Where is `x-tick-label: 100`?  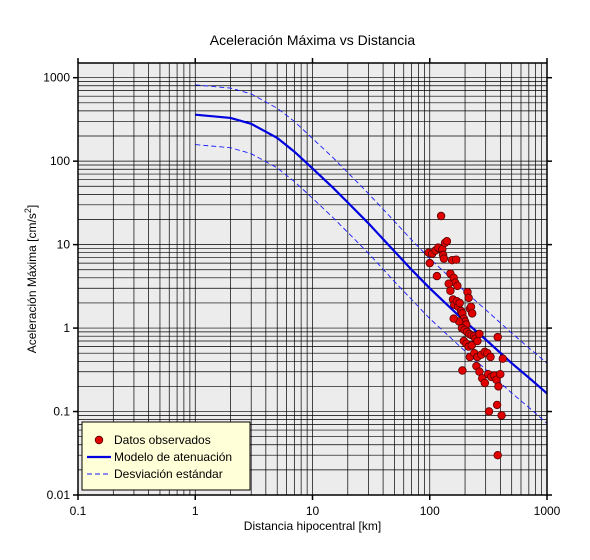 x-tick-label: 100 is located at coordinates (430, 511).